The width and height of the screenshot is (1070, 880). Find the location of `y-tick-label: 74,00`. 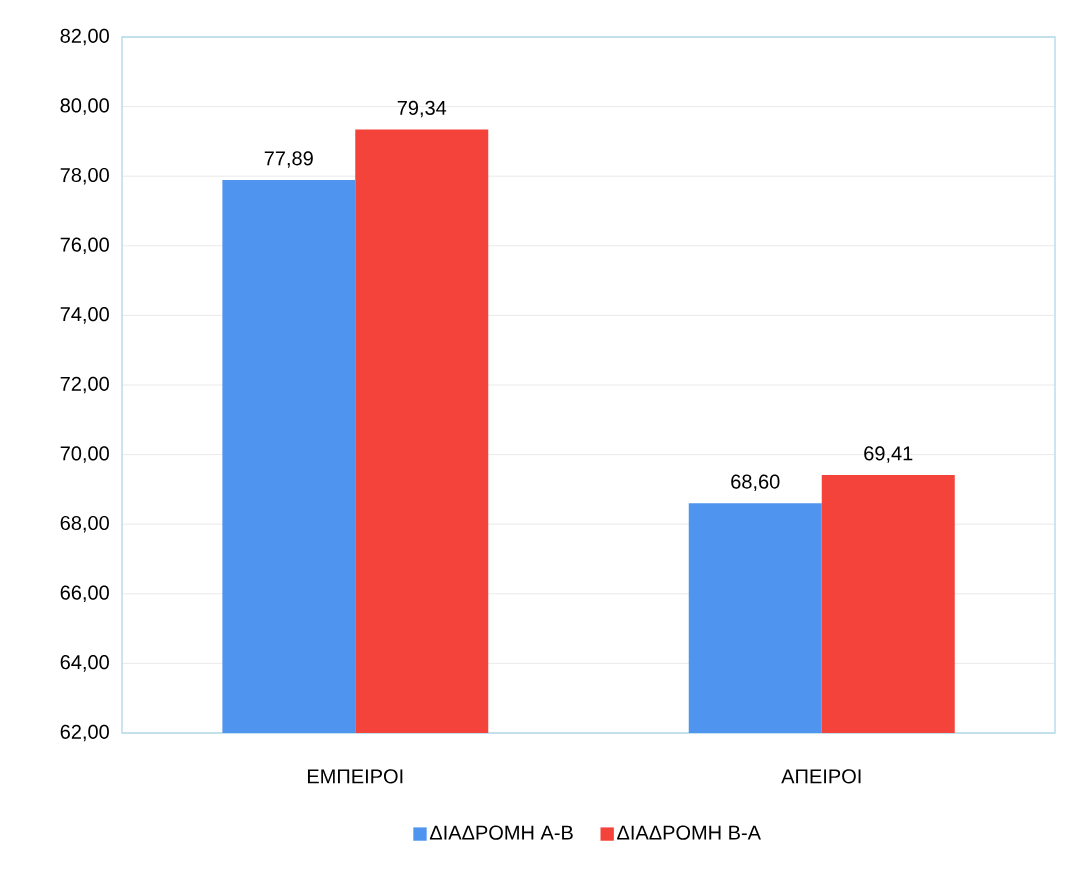

y-tick-label: 74,00 is located at coordinates (84, 315).